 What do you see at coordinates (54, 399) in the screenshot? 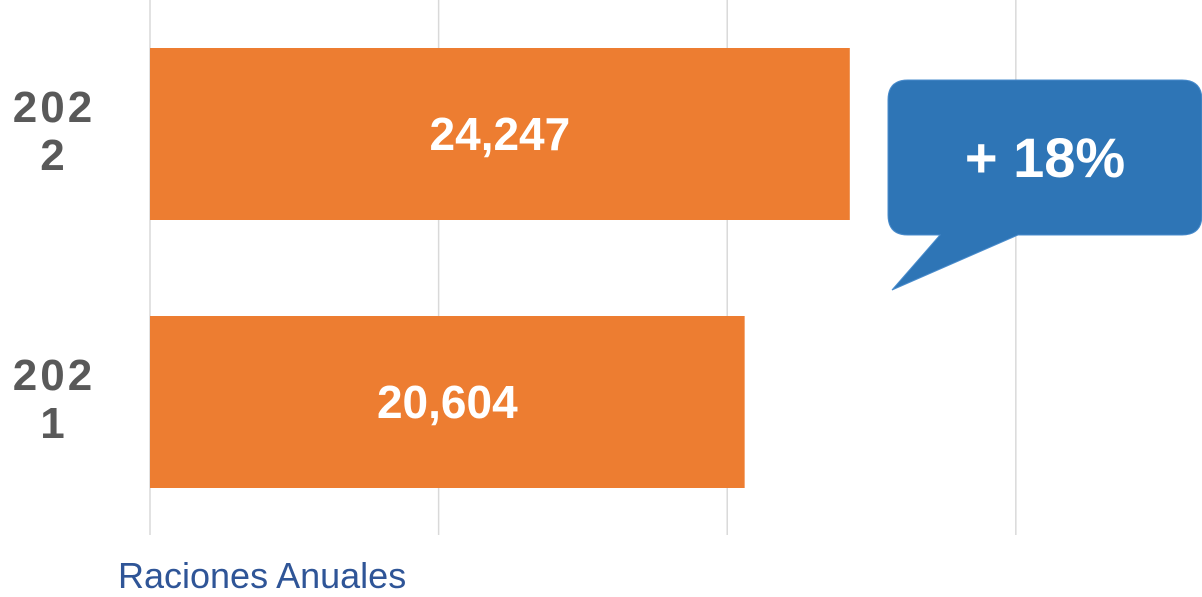
I see `y-tick-label: 2021` at bounding box center [54, 399].